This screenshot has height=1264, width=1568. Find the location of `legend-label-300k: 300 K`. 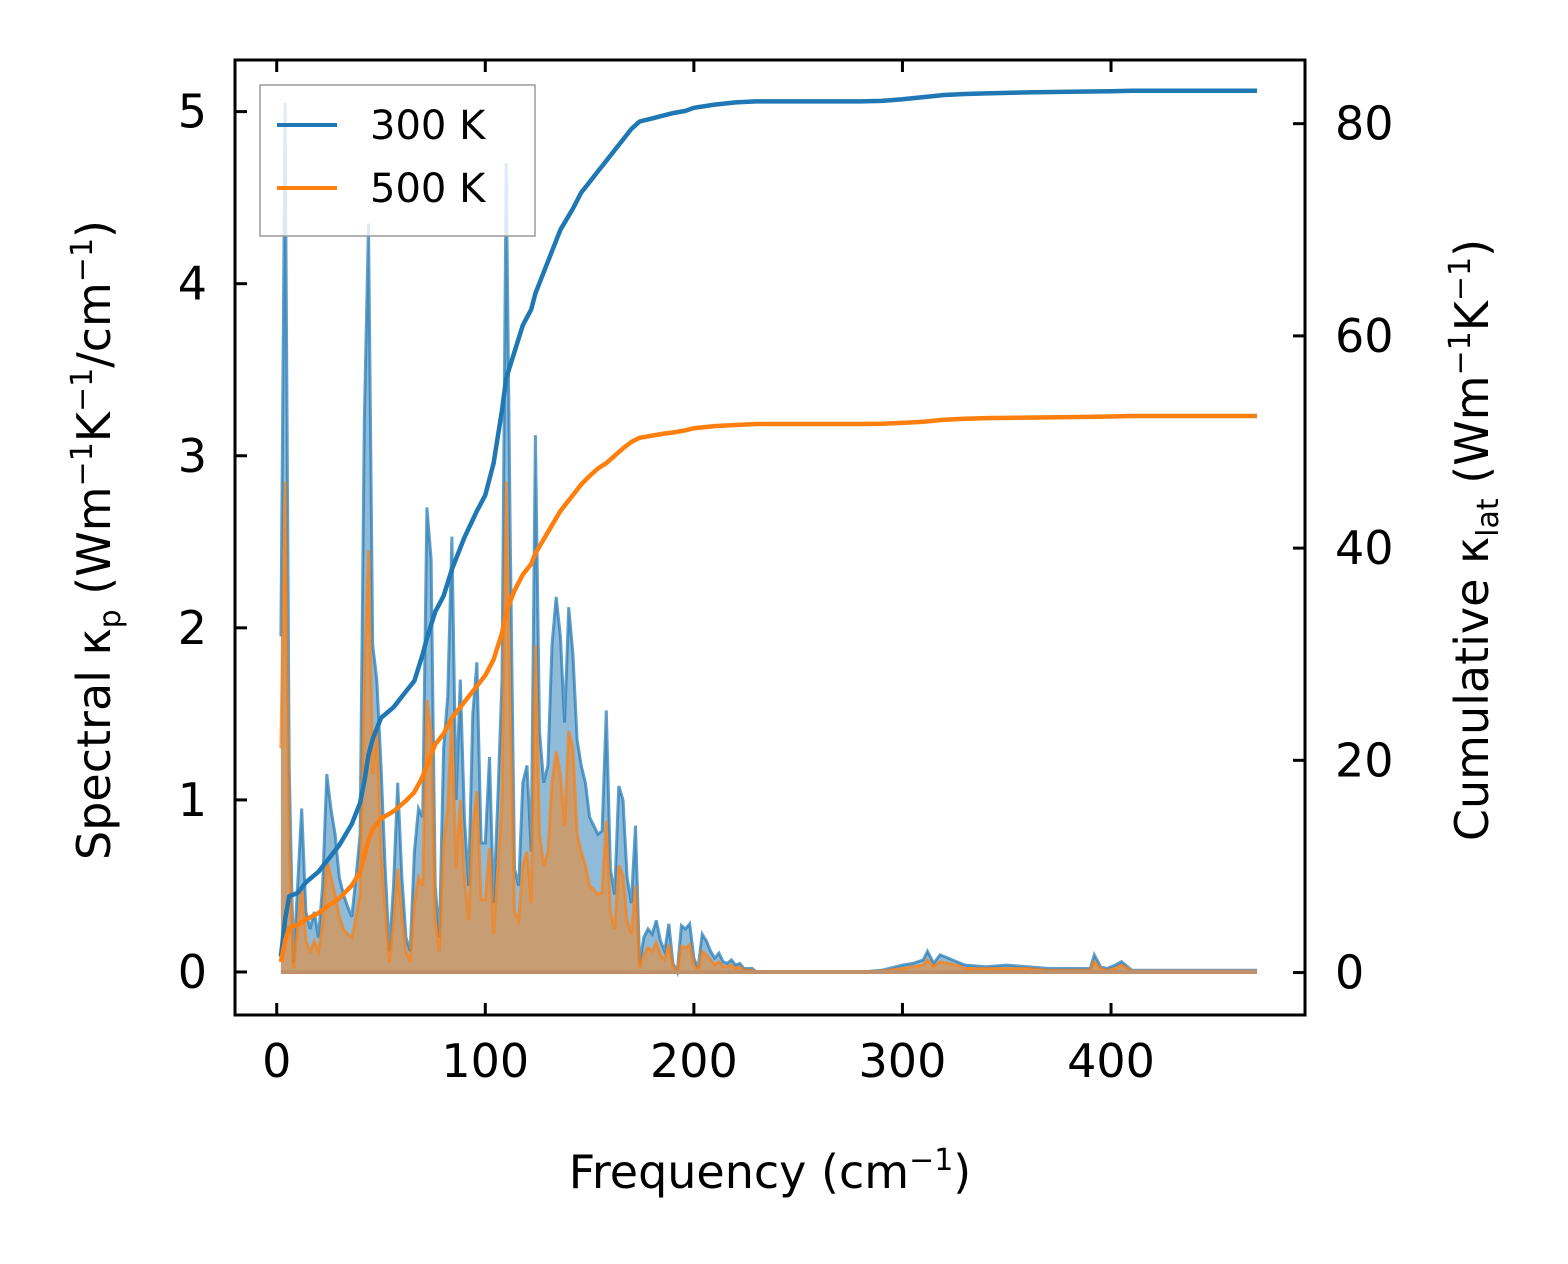

legend-label-300k: 300 K is located at coordinates (428, 126).